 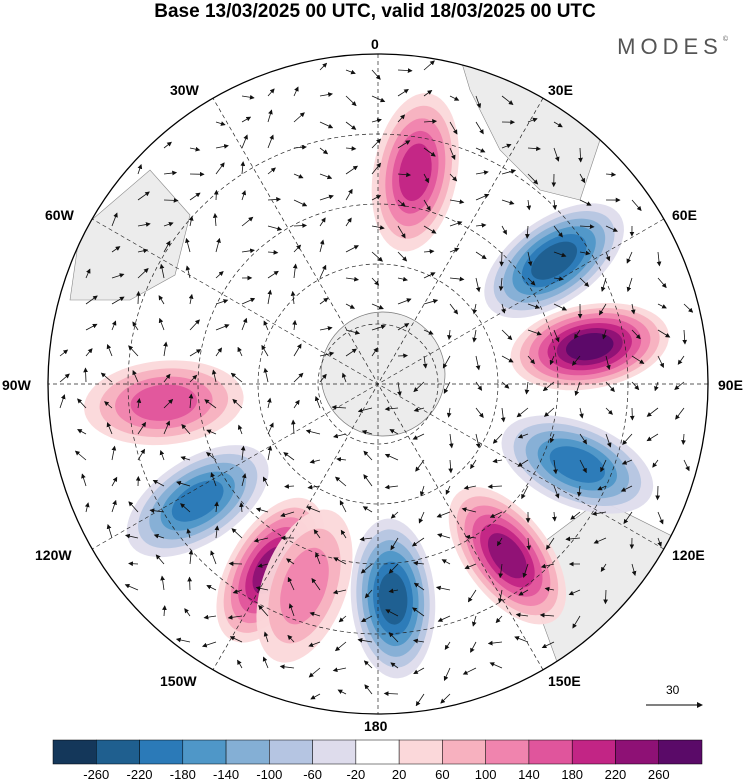 I want to click on lon-label-180: 180, so click(x=376, y=726).